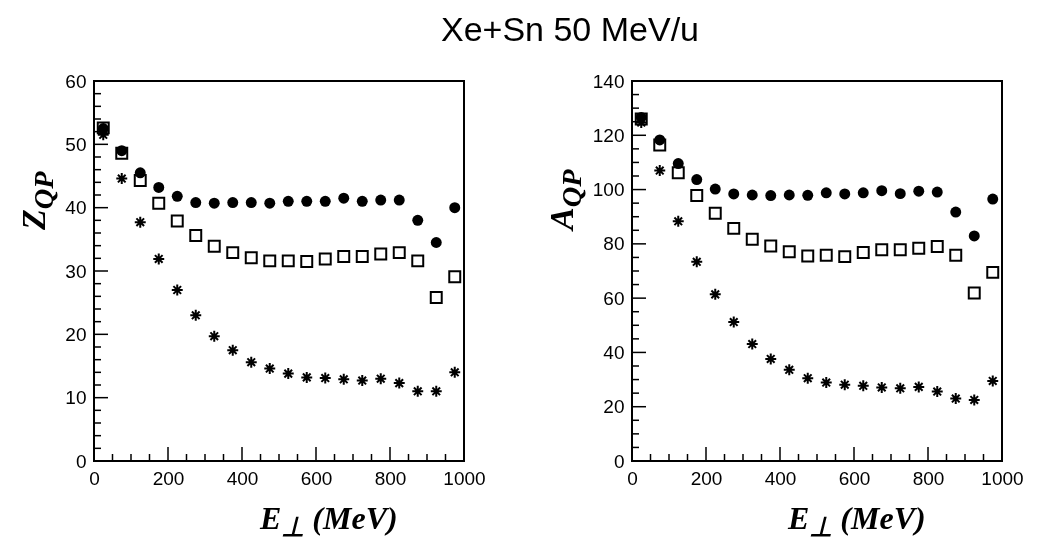 The height and width of the screenshot is (556, 1050). What do you see at coordinates (608, 190) in the screenshot?
I see `y-tick-label: 100` at bounding box center [608, 190].